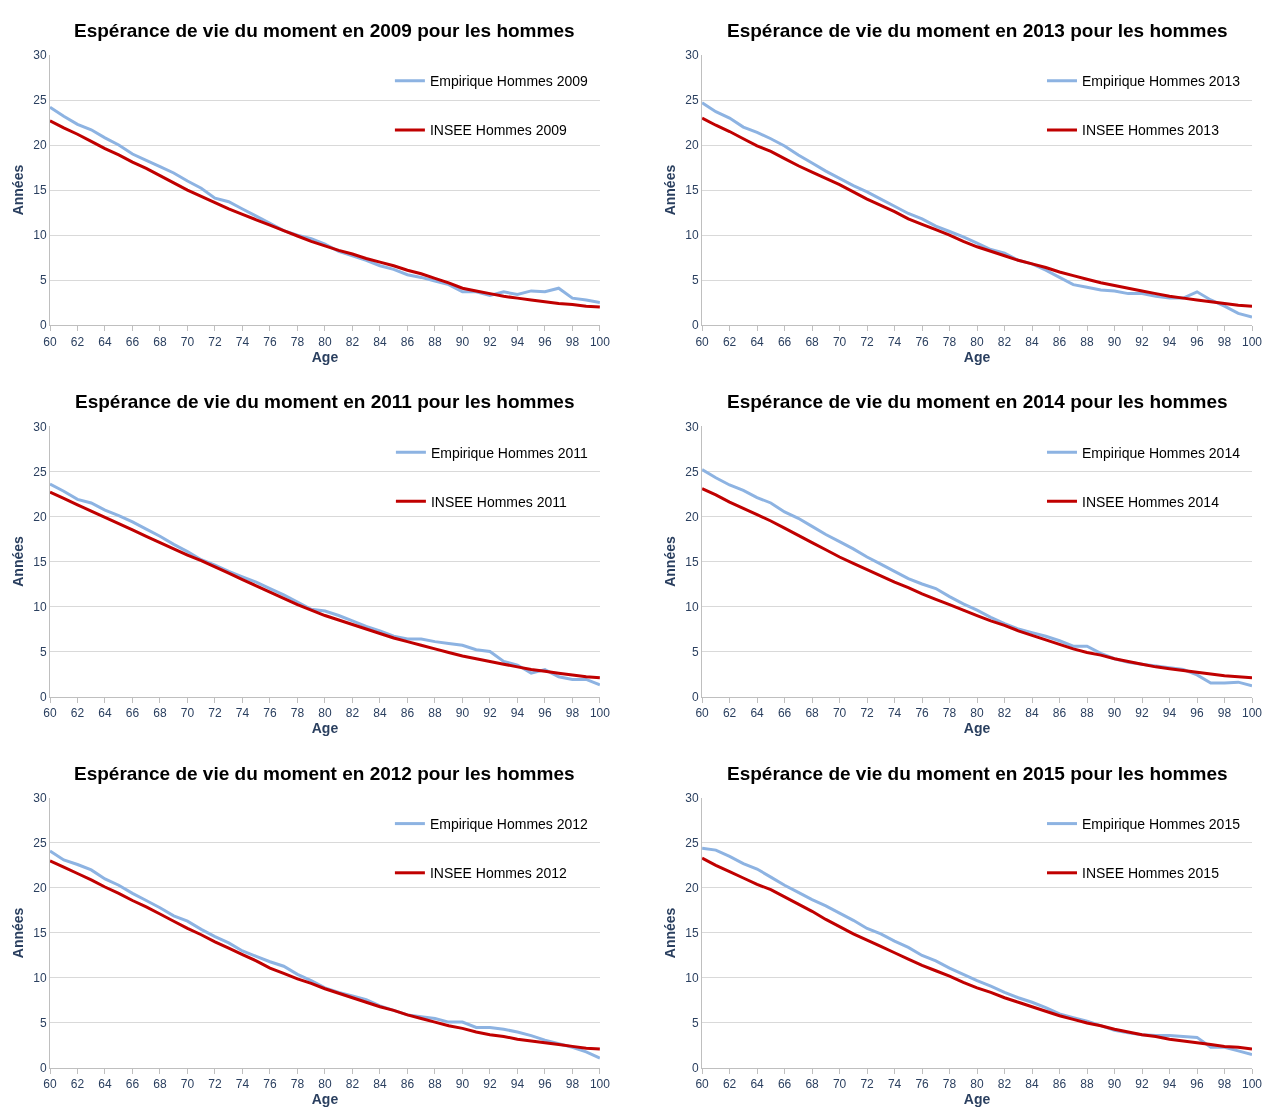 This screenshot has height=1115, width=1274. What do you see at coordinates (509, 81) in the screenshot?
I see `legend-label: Empirique Hommes 2009` at bounding box center [509, 81].